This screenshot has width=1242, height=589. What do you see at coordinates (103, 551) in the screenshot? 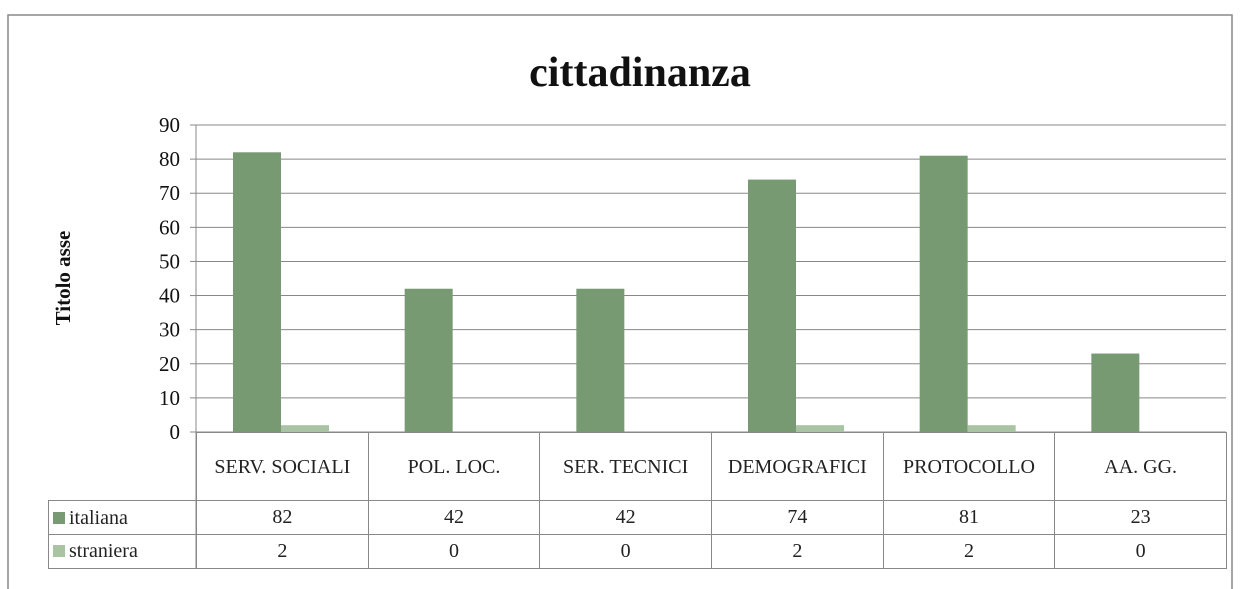
I see `legend-label: straniera` at bounding box center [103, 551].